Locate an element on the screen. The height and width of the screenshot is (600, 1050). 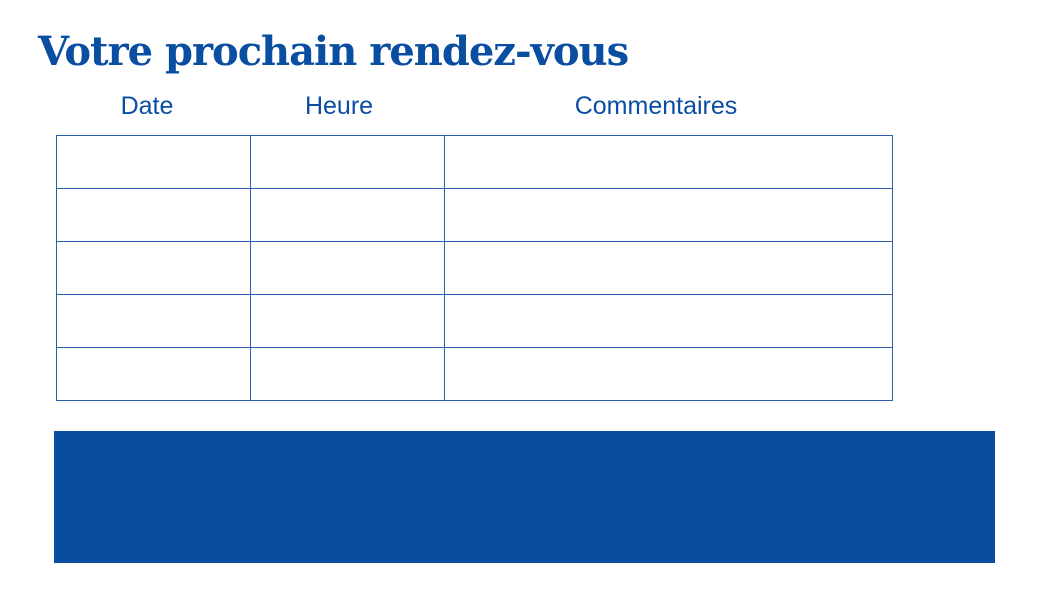
column-header-date: Date is located at coordinates (147, 106).